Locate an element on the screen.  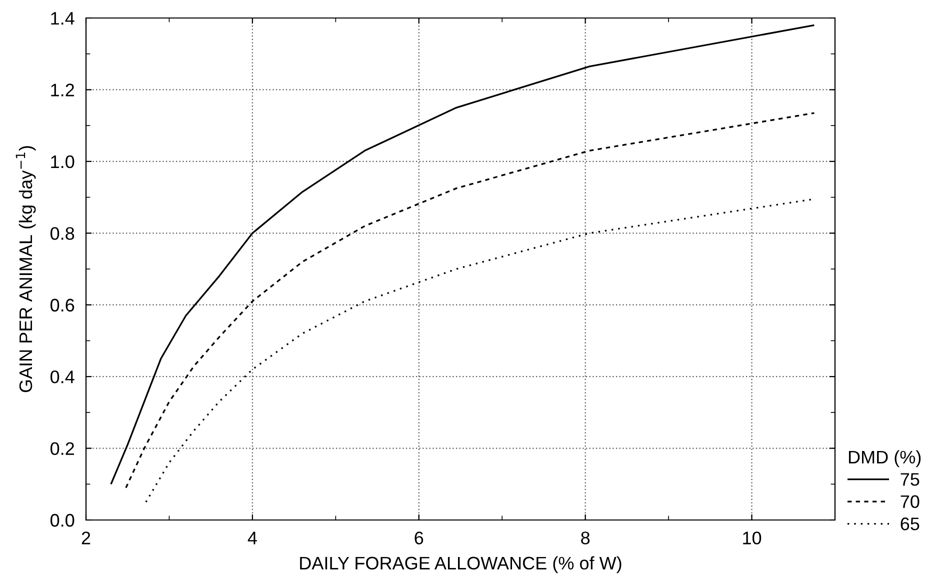
x-tick-label: 10 is located at coordinates (752, 538).